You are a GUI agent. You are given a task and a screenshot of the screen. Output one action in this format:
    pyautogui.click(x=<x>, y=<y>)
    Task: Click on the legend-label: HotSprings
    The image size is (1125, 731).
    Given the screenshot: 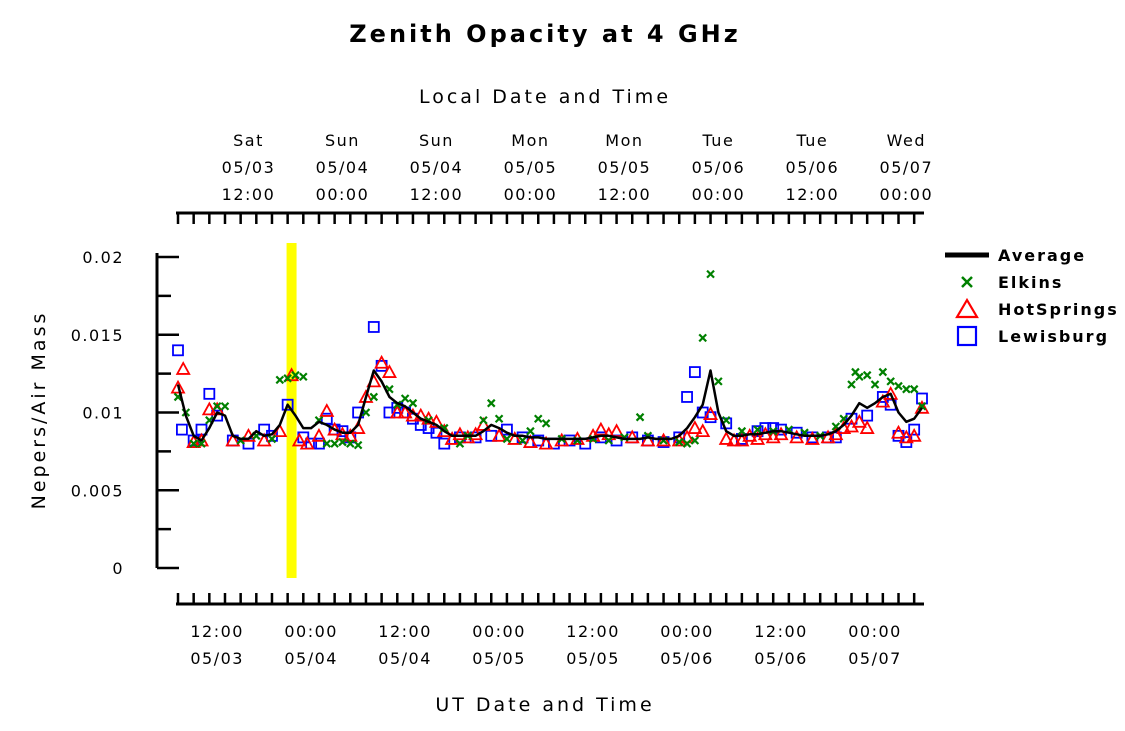 What is the action you would take?
    pyautogui.click(x=1058, y=309)
    